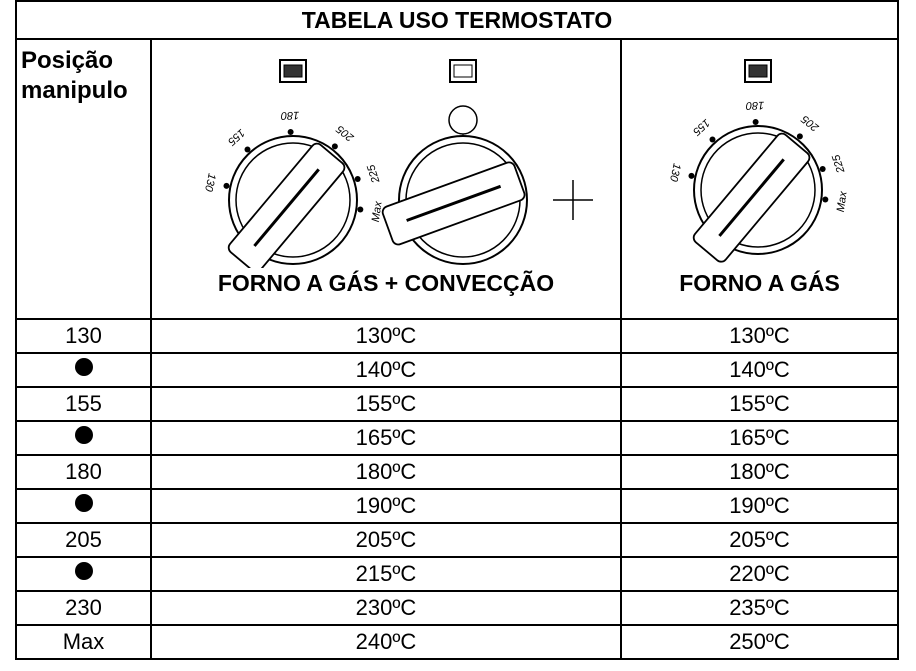 This screenshot has height=671, width=916. I want to click on temperature-cell: 230ºC, so click(386, 608).